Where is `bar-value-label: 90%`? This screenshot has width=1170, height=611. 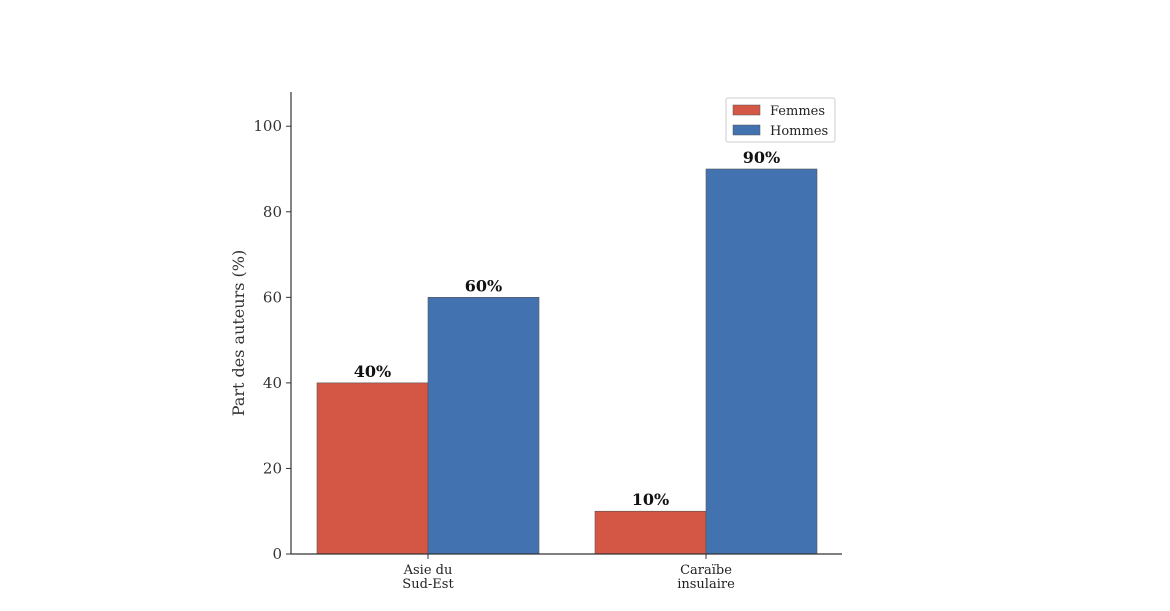 bar-value-label: 90% is located at coordinates (761, 157).